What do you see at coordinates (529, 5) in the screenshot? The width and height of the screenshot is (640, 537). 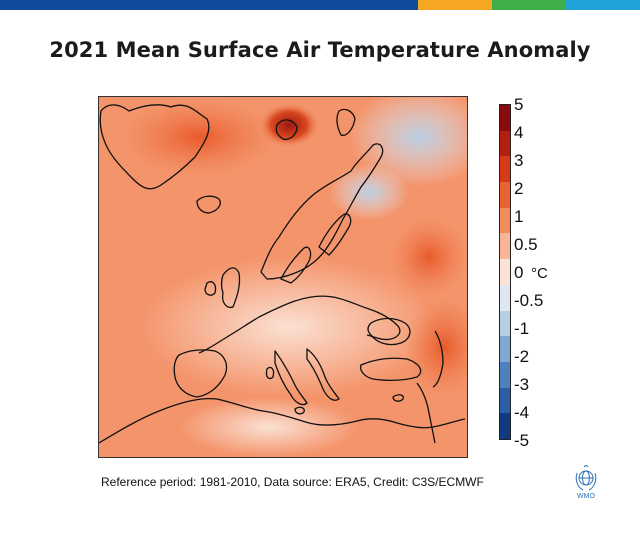 I see `brand-bar-green` at bounding box center [529, 5].